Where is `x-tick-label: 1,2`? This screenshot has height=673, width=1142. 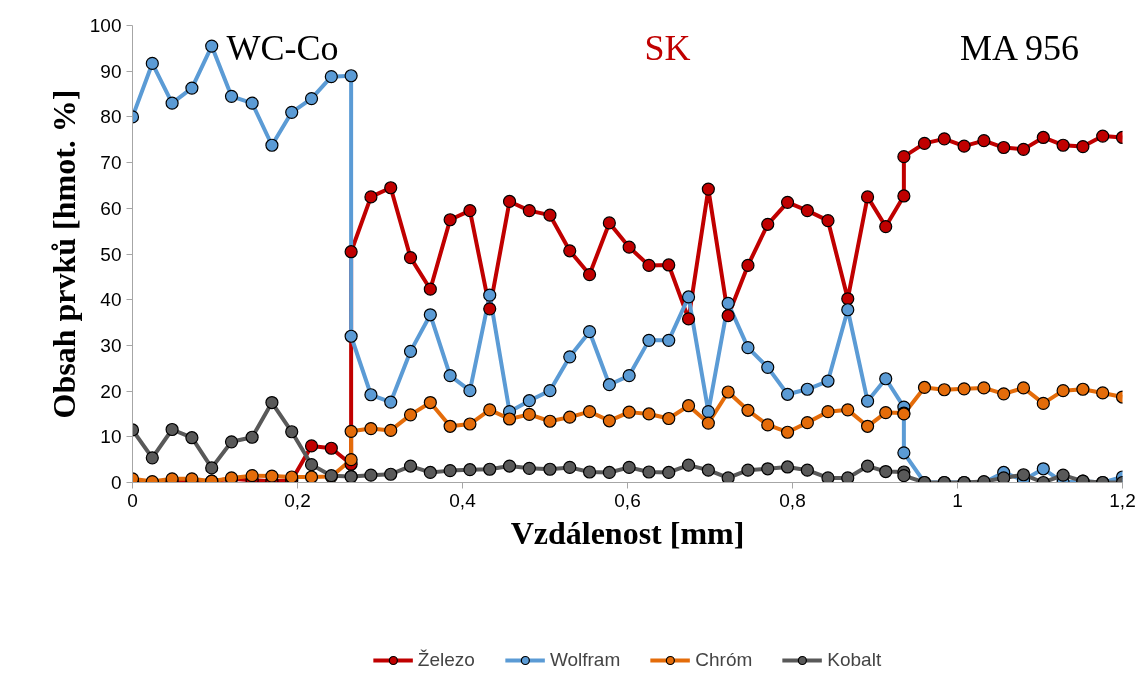 x-tick-label: 1,2 is located at coordinates (1122, 500).